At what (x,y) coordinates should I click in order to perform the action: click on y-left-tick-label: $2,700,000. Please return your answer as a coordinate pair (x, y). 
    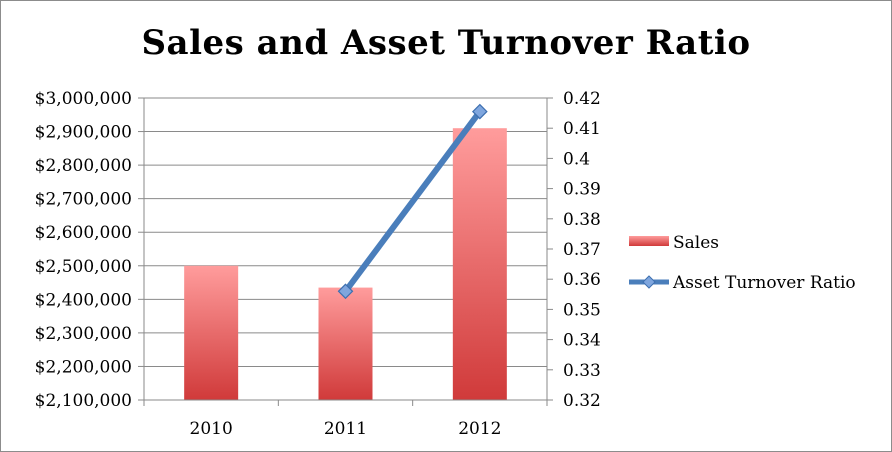
    Looking at the image, I should click on (83, 200).